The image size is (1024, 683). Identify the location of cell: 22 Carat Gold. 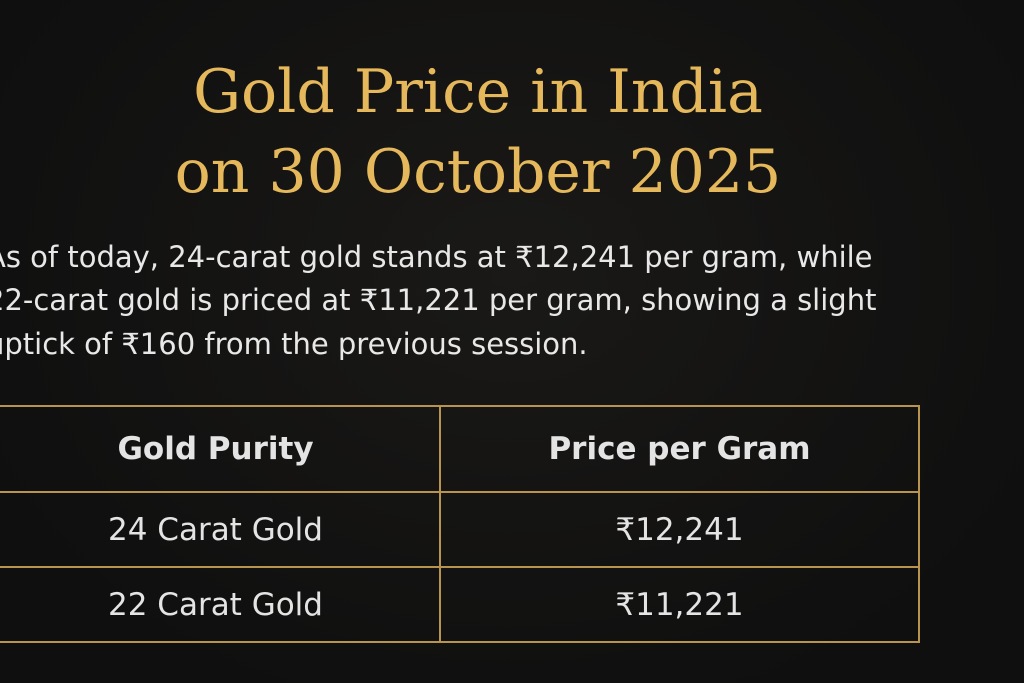
(220, 604).